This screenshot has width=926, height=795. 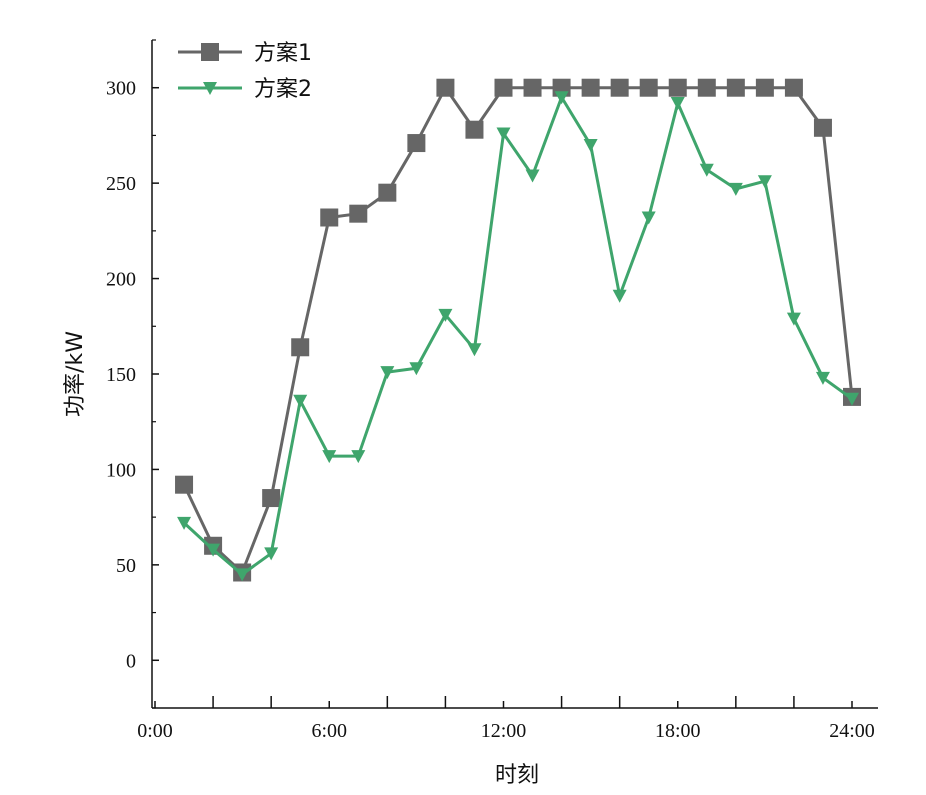 I want to click on y-tick-label: 0, so click(x=131, y=661).